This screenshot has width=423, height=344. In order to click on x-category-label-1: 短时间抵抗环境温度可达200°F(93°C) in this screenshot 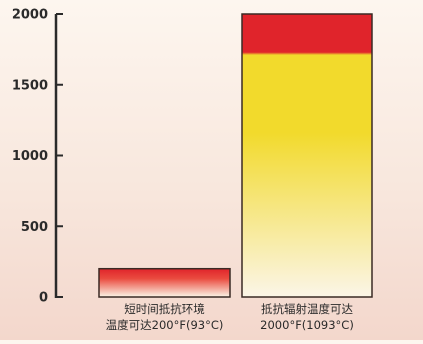, I will do `click(165, 317)`.